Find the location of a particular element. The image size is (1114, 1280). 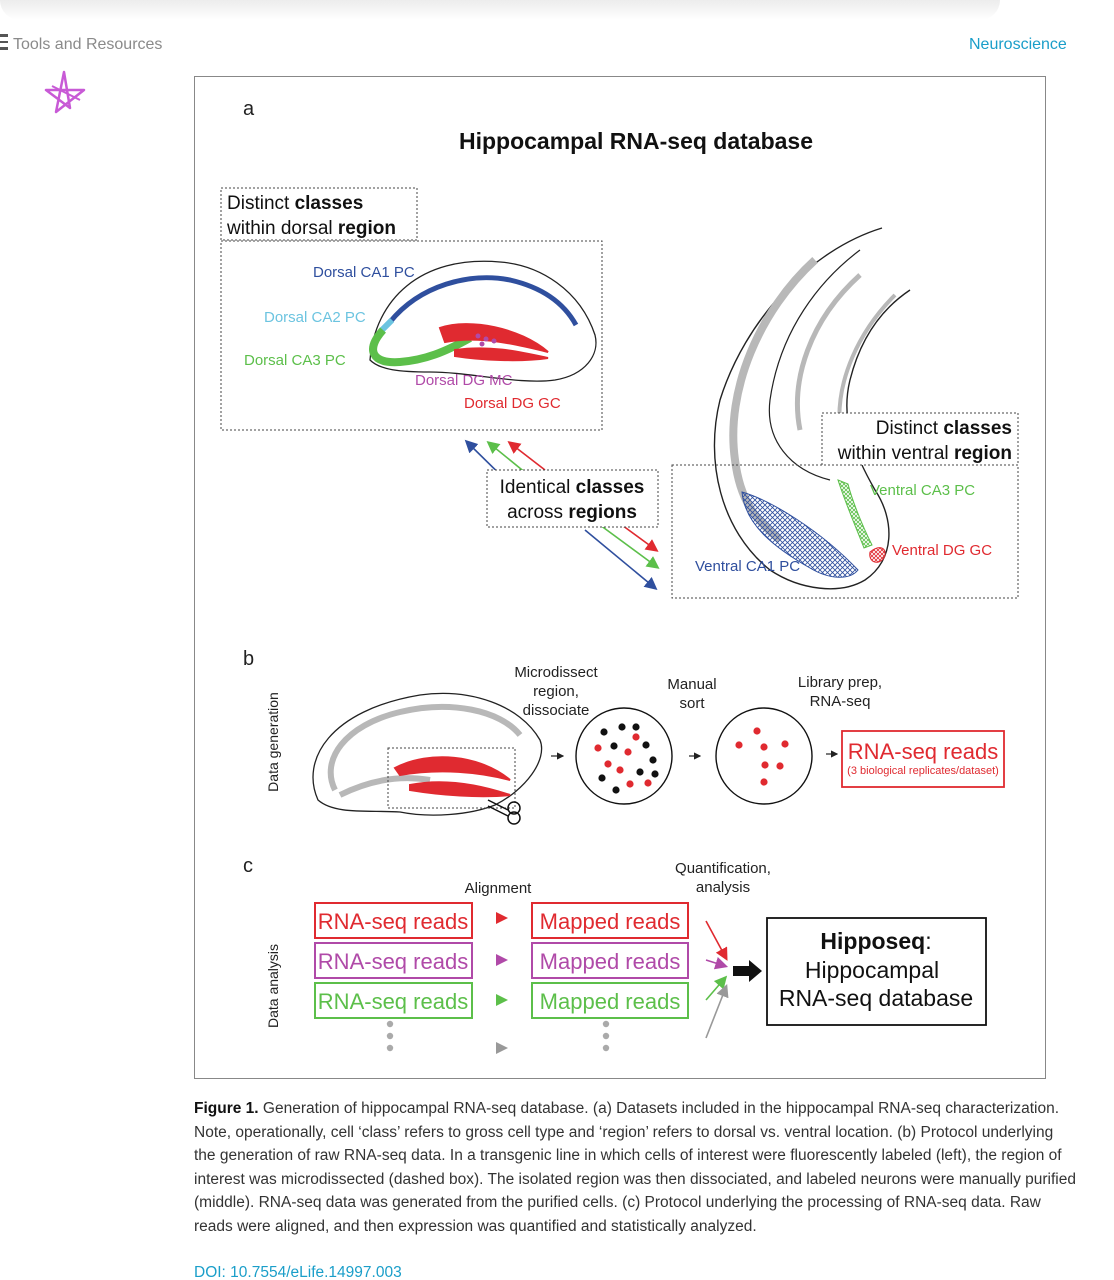

ellipsis-reads is located at coordinates (390, 1036).